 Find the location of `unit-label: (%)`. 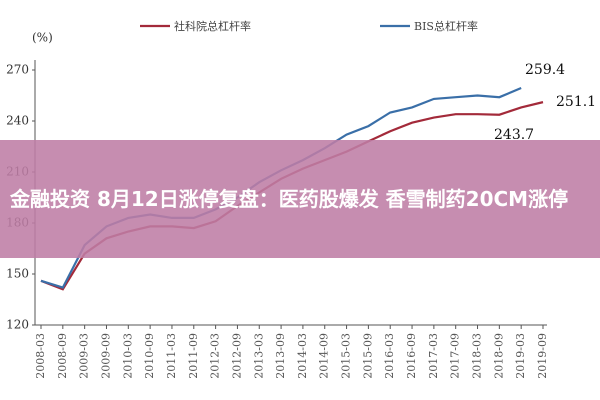

unit-label: (%) is located at coordinates (42, 38).